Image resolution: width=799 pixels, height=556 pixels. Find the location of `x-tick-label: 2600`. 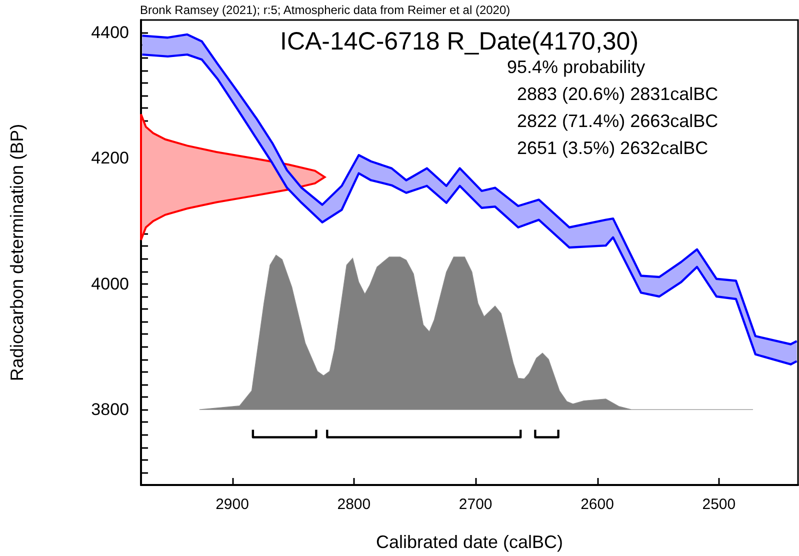

x-tick-label: 2600 is located at coordinates (597, 504).